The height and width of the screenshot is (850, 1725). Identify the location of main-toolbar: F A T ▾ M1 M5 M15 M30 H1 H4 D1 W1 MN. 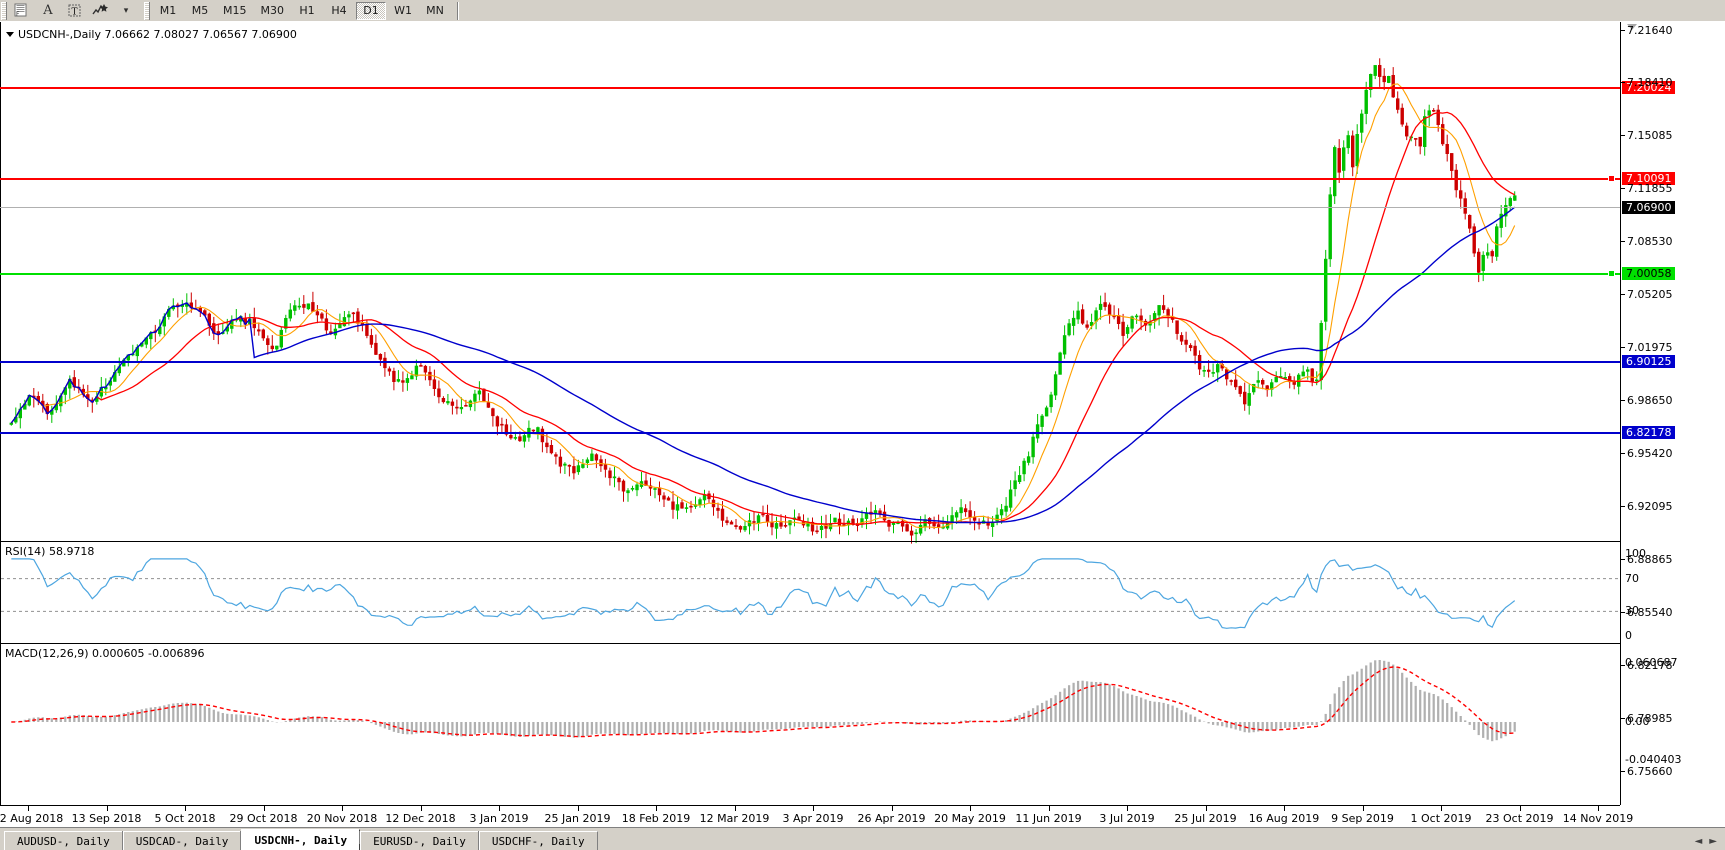
(862, 11).